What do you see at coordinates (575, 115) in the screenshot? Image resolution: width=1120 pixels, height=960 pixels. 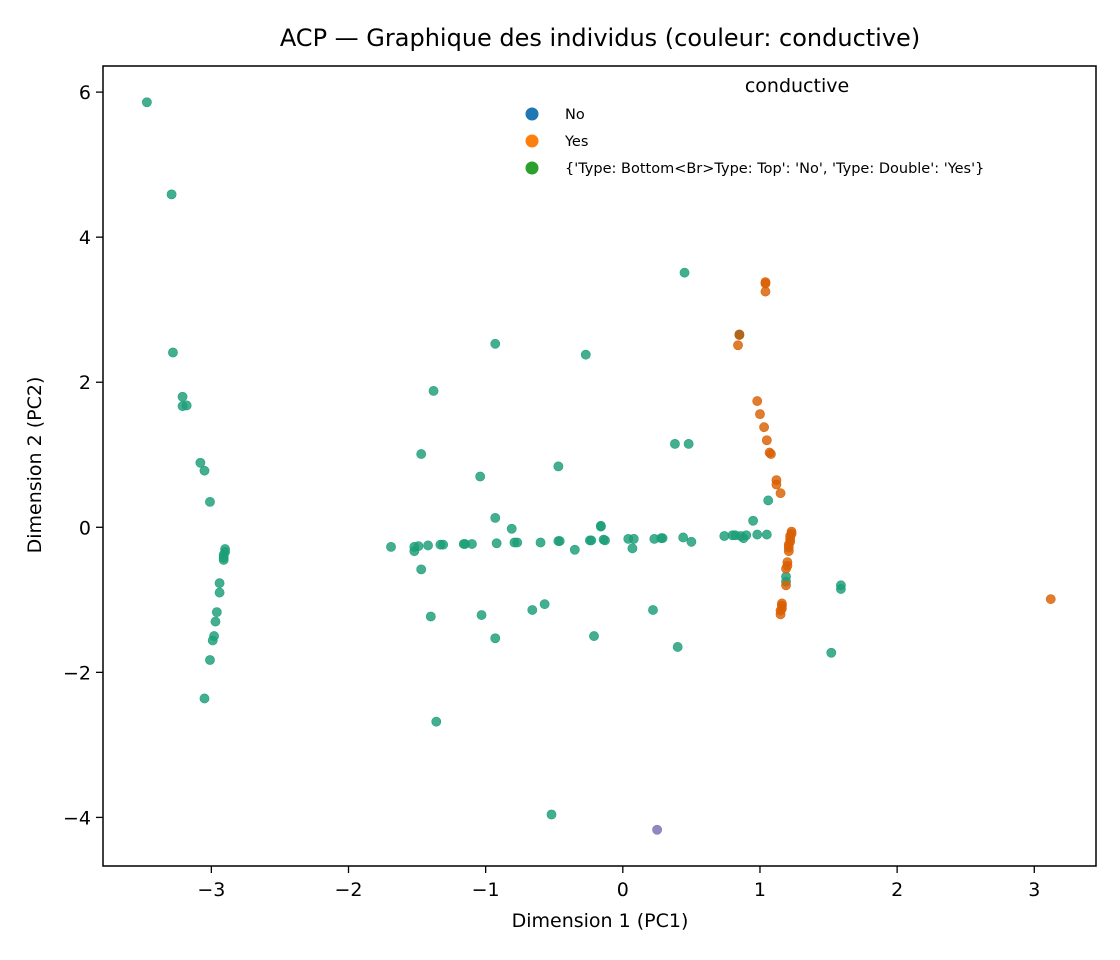 I see `legend-entry-label: No` at bounding box center [575, 115].